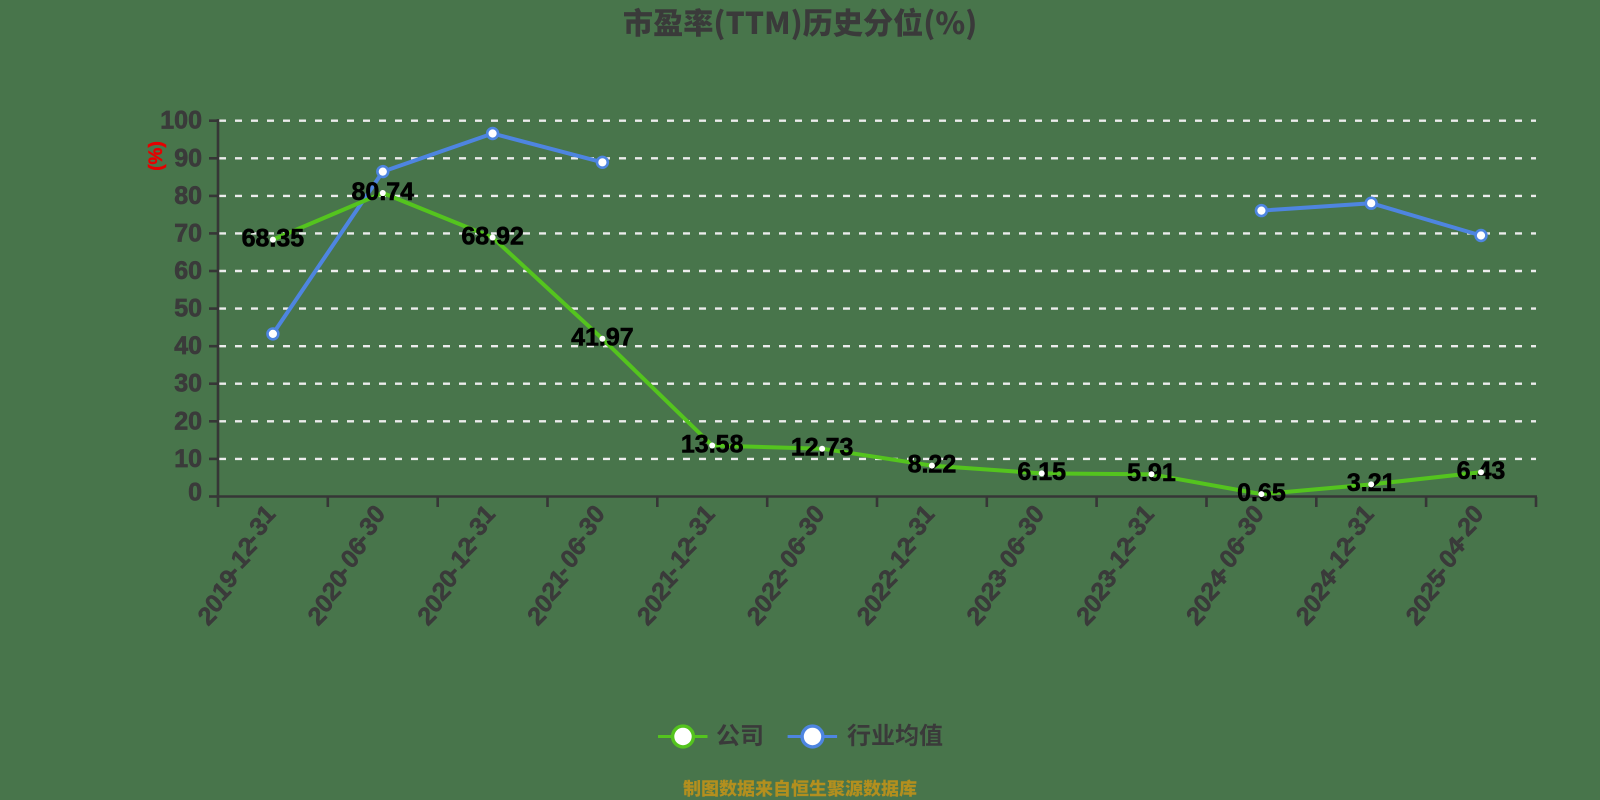  I want to click on svg-text: 12.73, so click(822, 448).